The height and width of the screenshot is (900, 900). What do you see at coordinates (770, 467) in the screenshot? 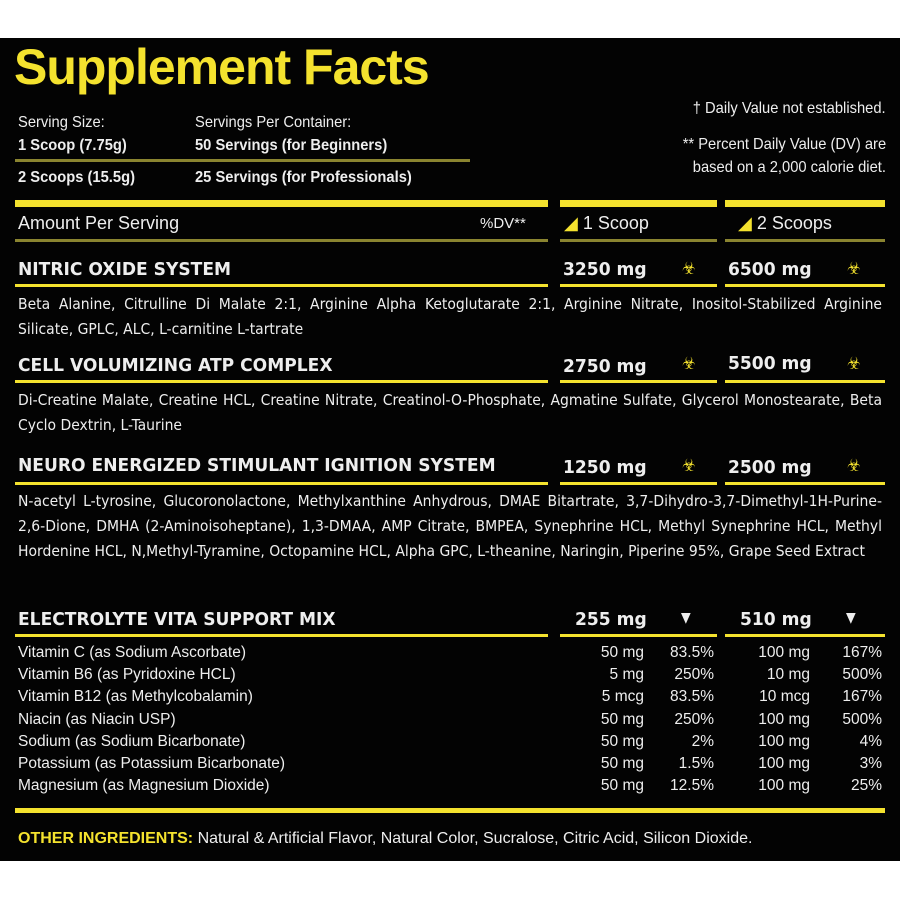
I see `section-value-2: 2500 mg` at bounding box center [770, 467].